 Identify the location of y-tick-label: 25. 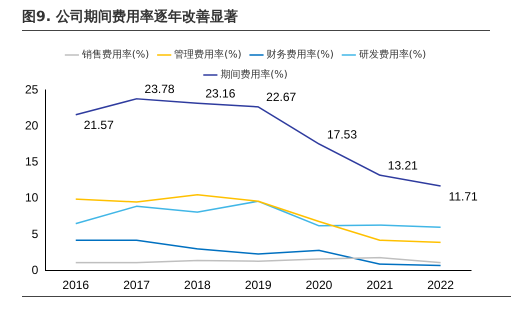
(31, 89).